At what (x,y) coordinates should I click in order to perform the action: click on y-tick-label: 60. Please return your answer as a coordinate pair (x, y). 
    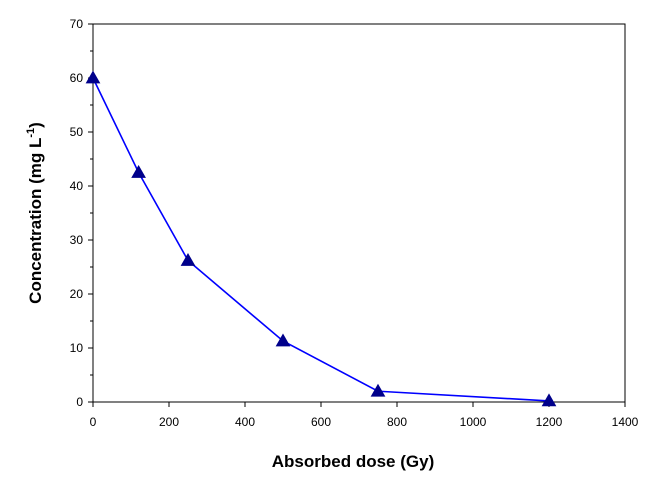
    Looking at the image, I should click on (77, 78).